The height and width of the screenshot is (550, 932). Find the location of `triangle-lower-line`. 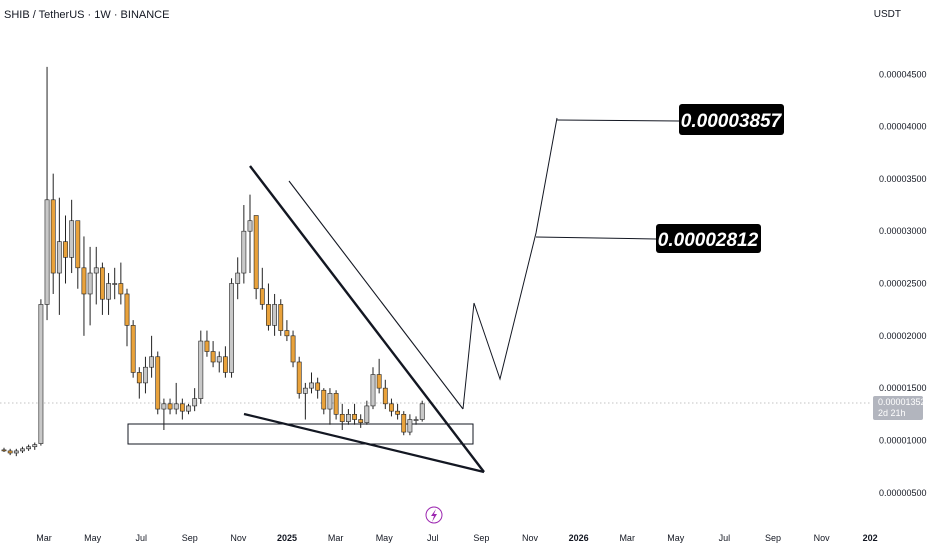

triangle-lower-line is located at coordinates (364, 443).